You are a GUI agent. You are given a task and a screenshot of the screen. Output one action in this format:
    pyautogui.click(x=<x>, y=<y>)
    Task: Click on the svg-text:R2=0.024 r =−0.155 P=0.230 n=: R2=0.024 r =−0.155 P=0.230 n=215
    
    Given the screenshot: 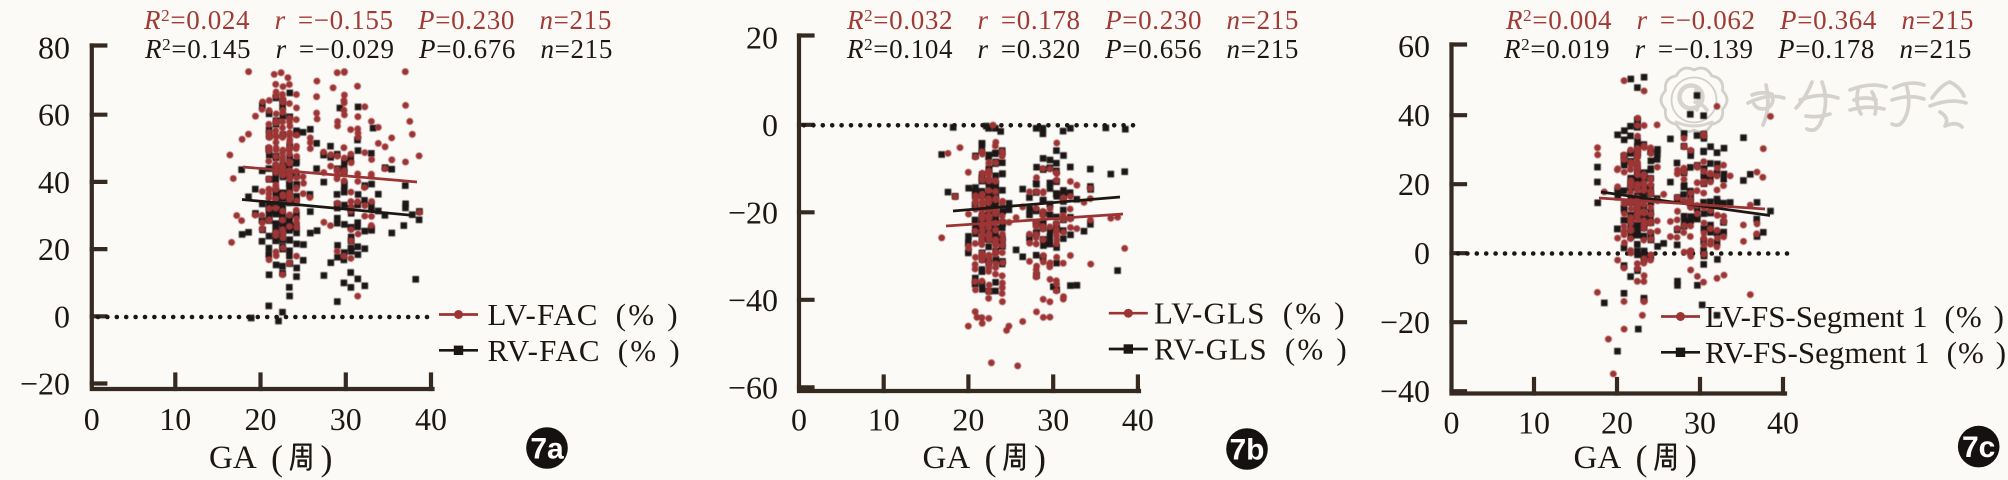 What is the action you would take?
    pyautogui.click(x=377, y=20)
    